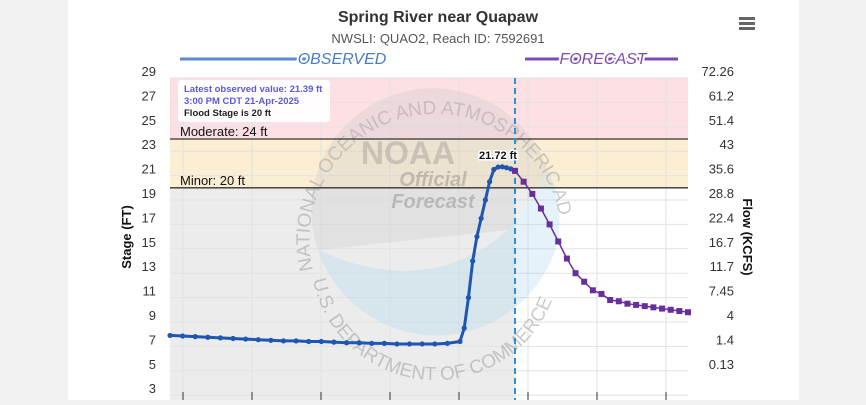 The image size is (866, 405). What do you see at coordinates (721, 364) in the screenshot?
I see `y2-tick-label: 0.13` at bounding box center [721, 364].